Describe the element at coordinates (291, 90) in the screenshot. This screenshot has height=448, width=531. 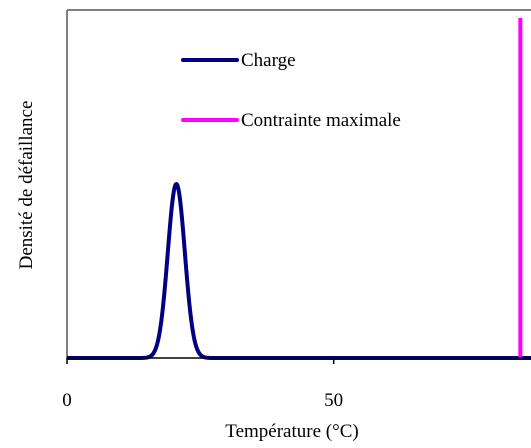
I see `legend: Charge Contrainte maximale` at that location.